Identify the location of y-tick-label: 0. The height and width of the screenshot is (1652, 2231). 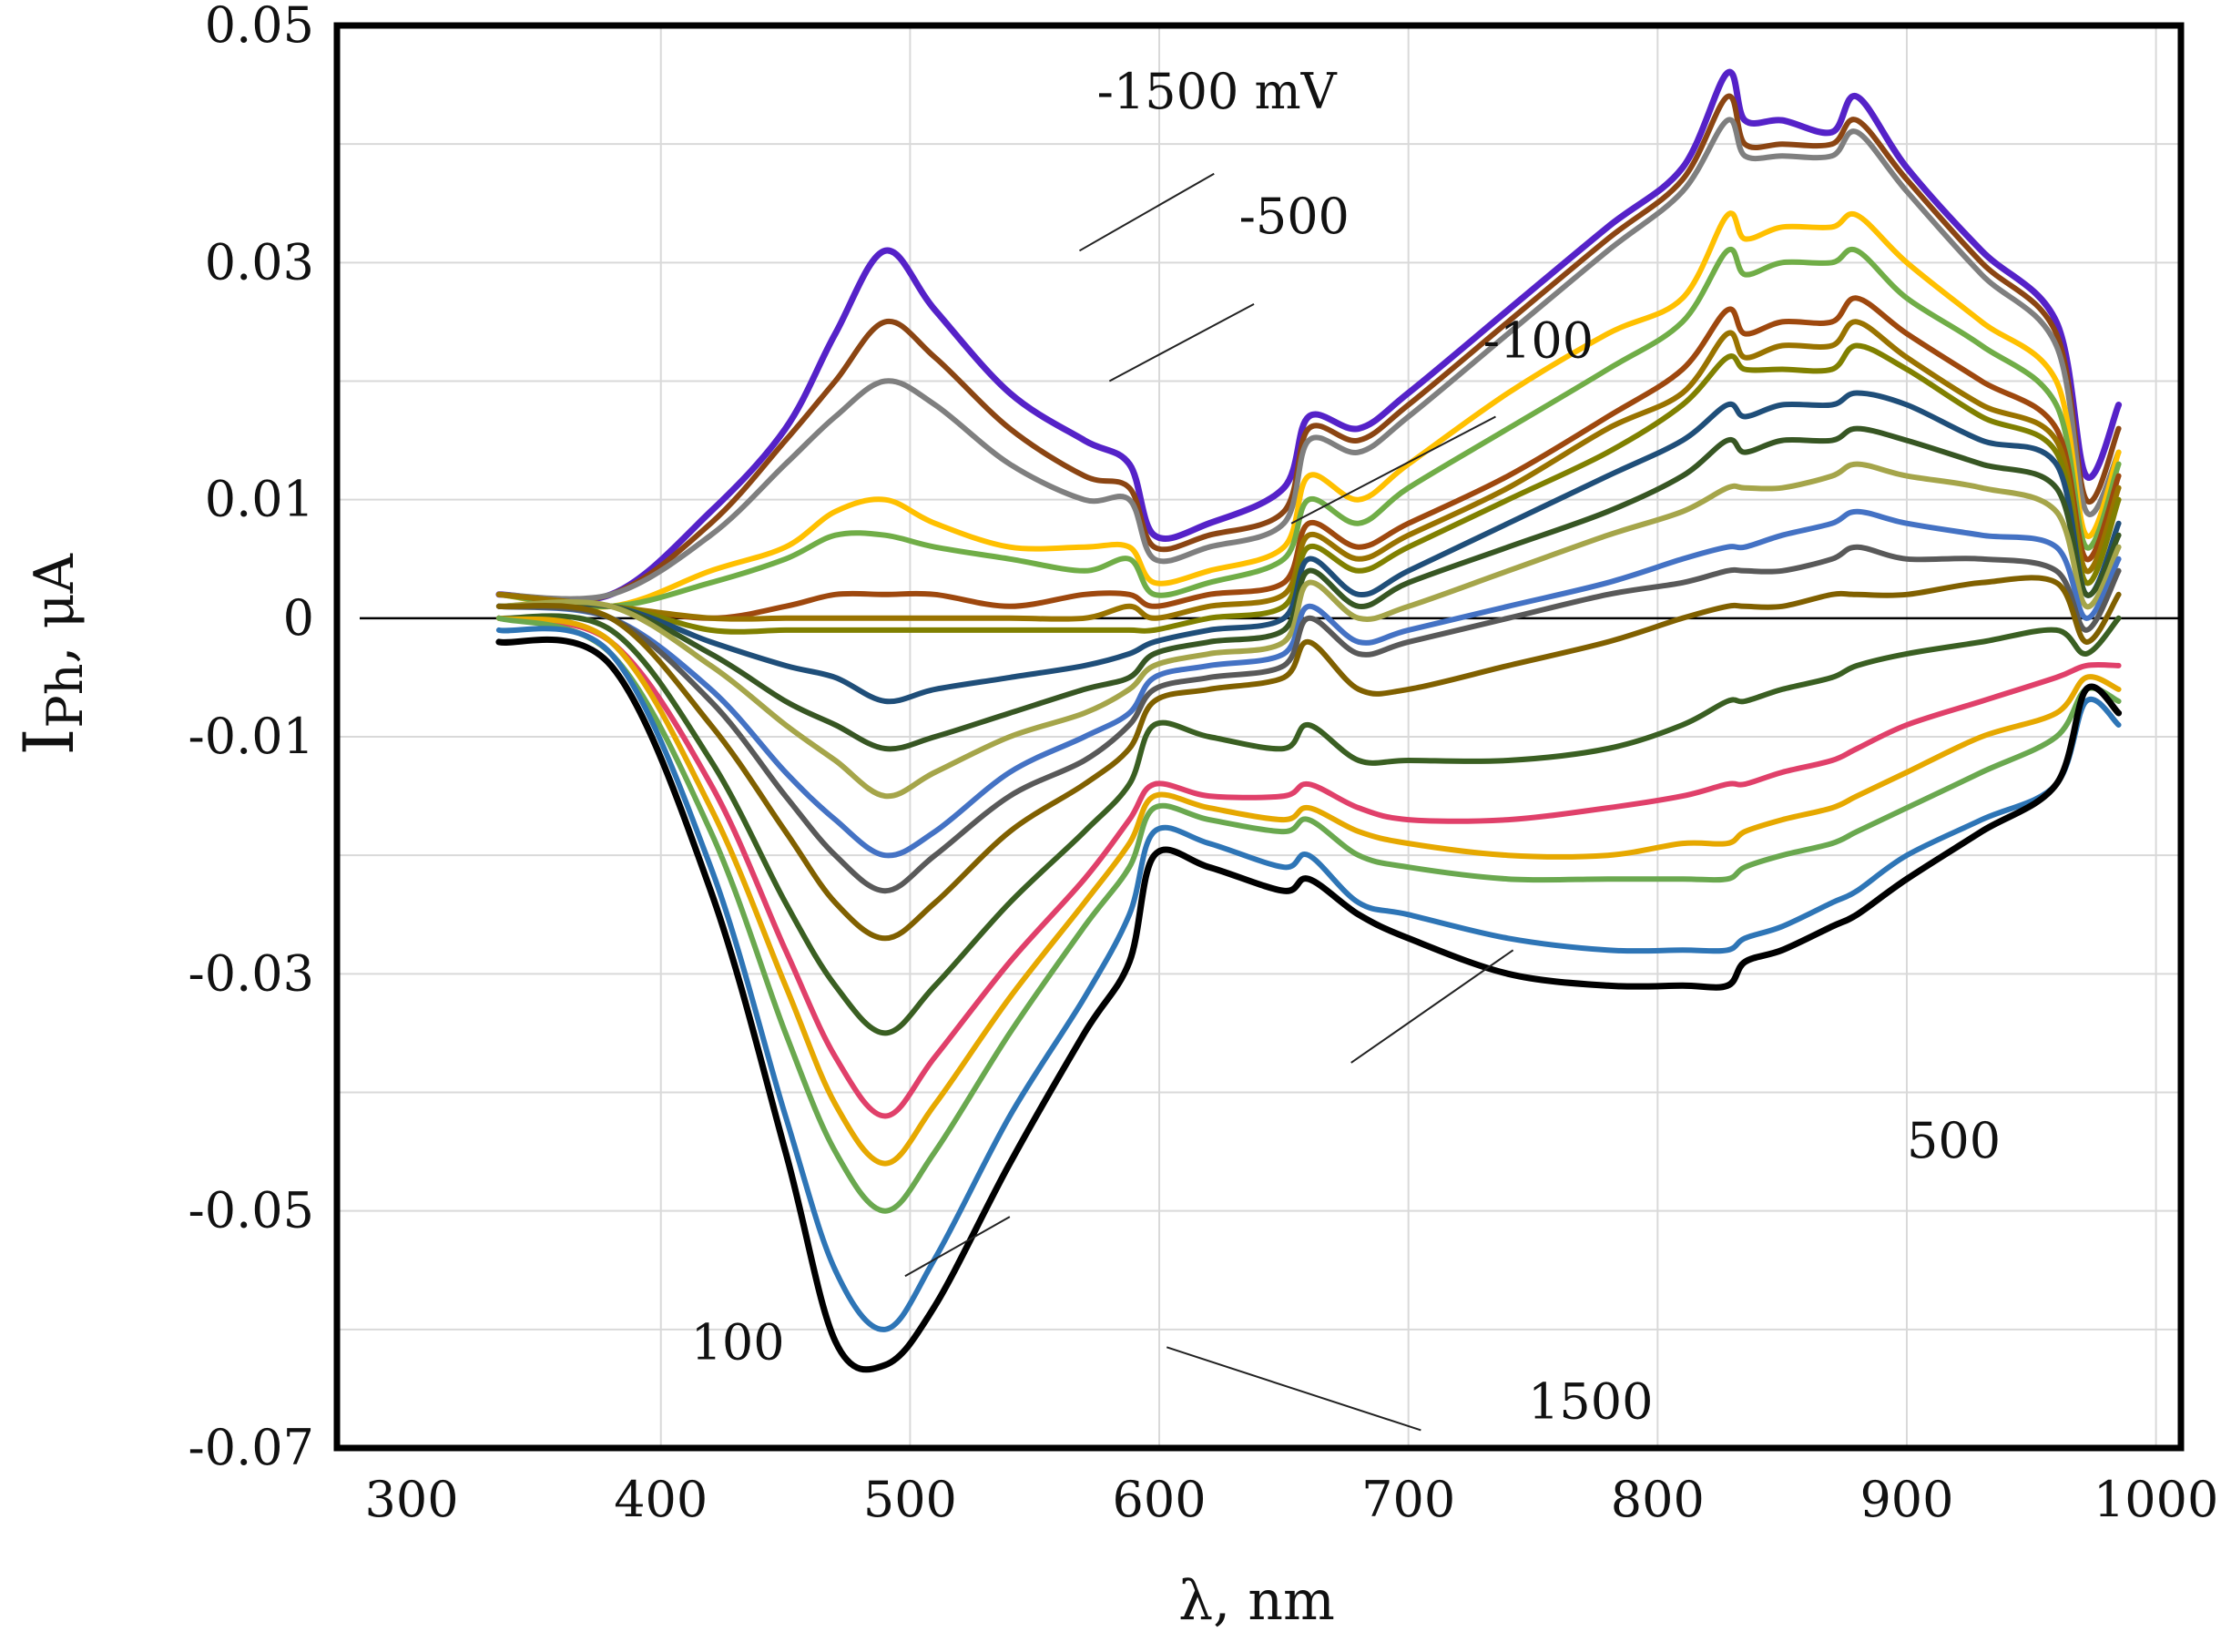
(299, 618).